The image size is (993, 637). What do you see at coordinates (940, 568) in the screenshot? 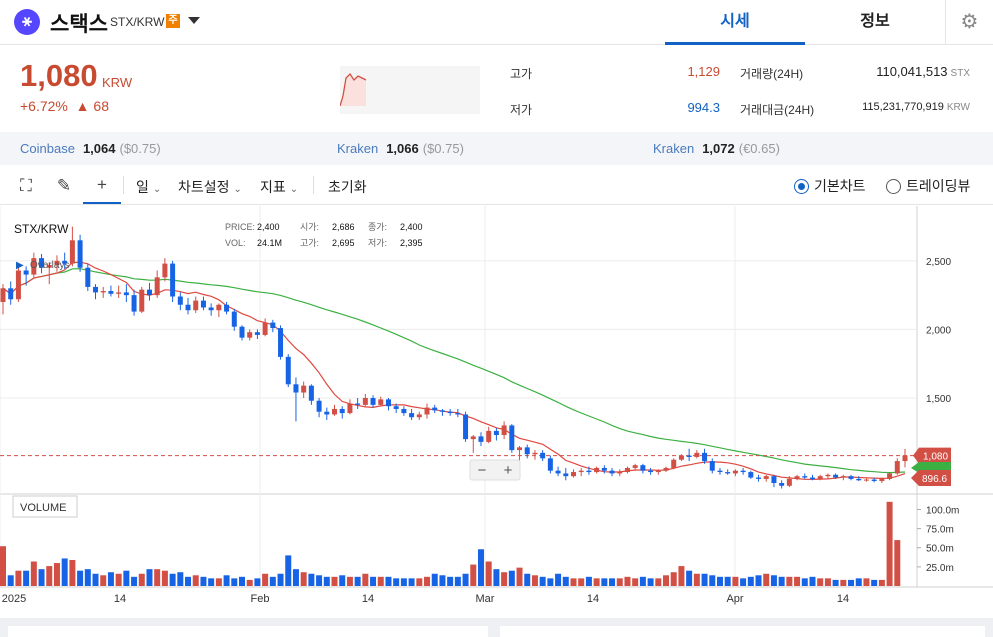
I see `volume-tick-label: 25.0m` at bounding box center [940, 568].